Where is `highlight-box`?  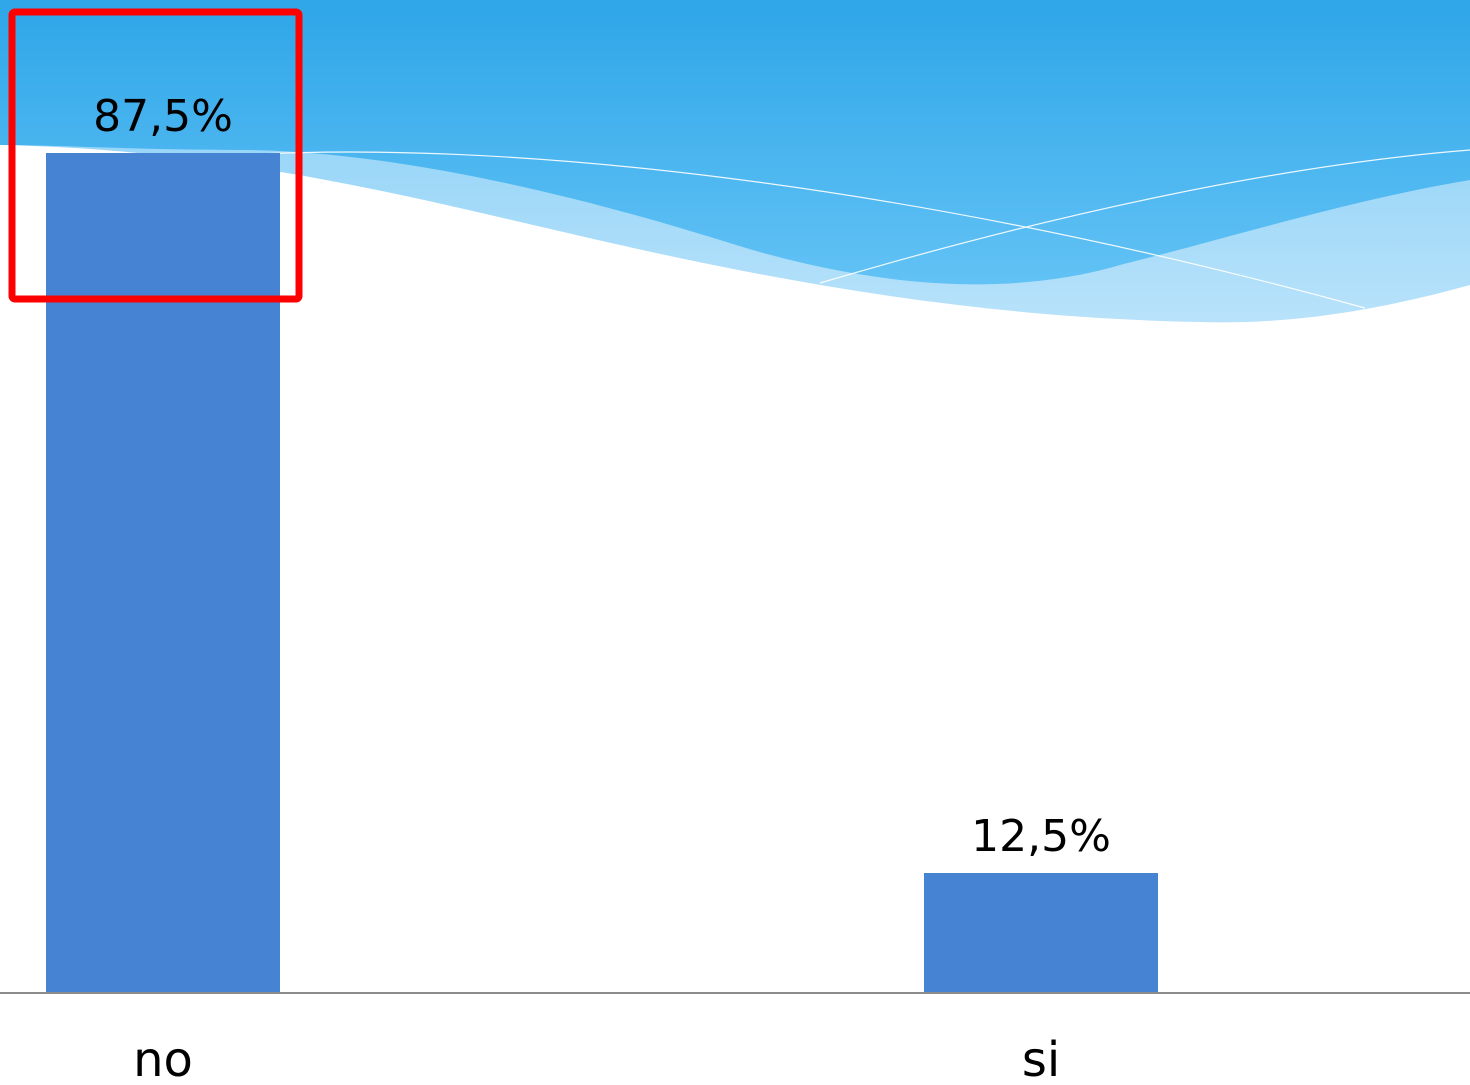 highlight-box is located at coordinates (155, 155).